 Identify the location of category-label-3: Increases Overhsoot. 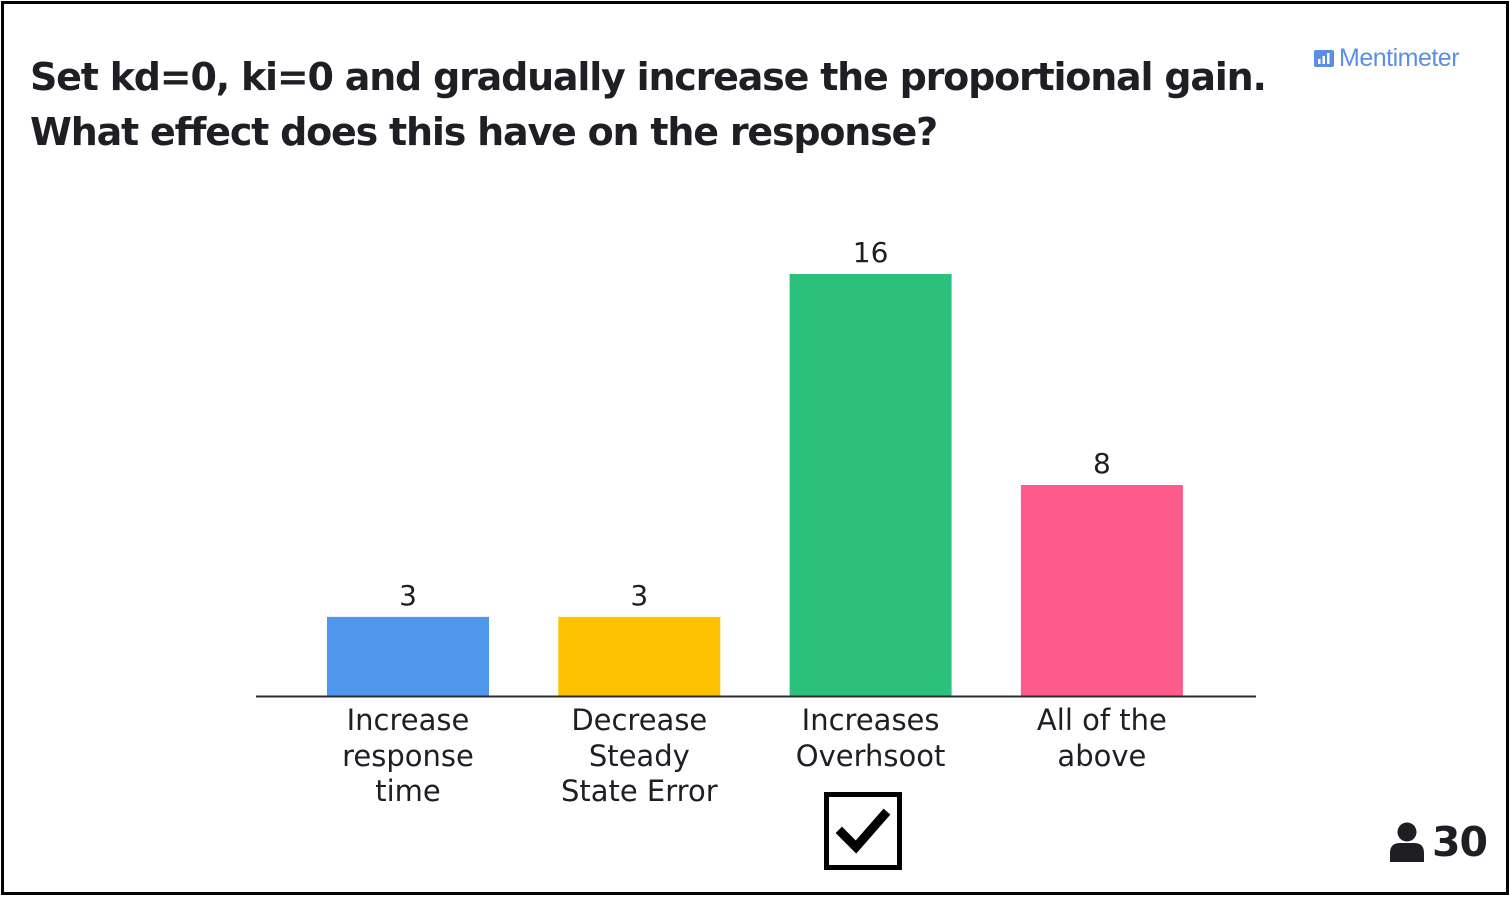
(871, 738).